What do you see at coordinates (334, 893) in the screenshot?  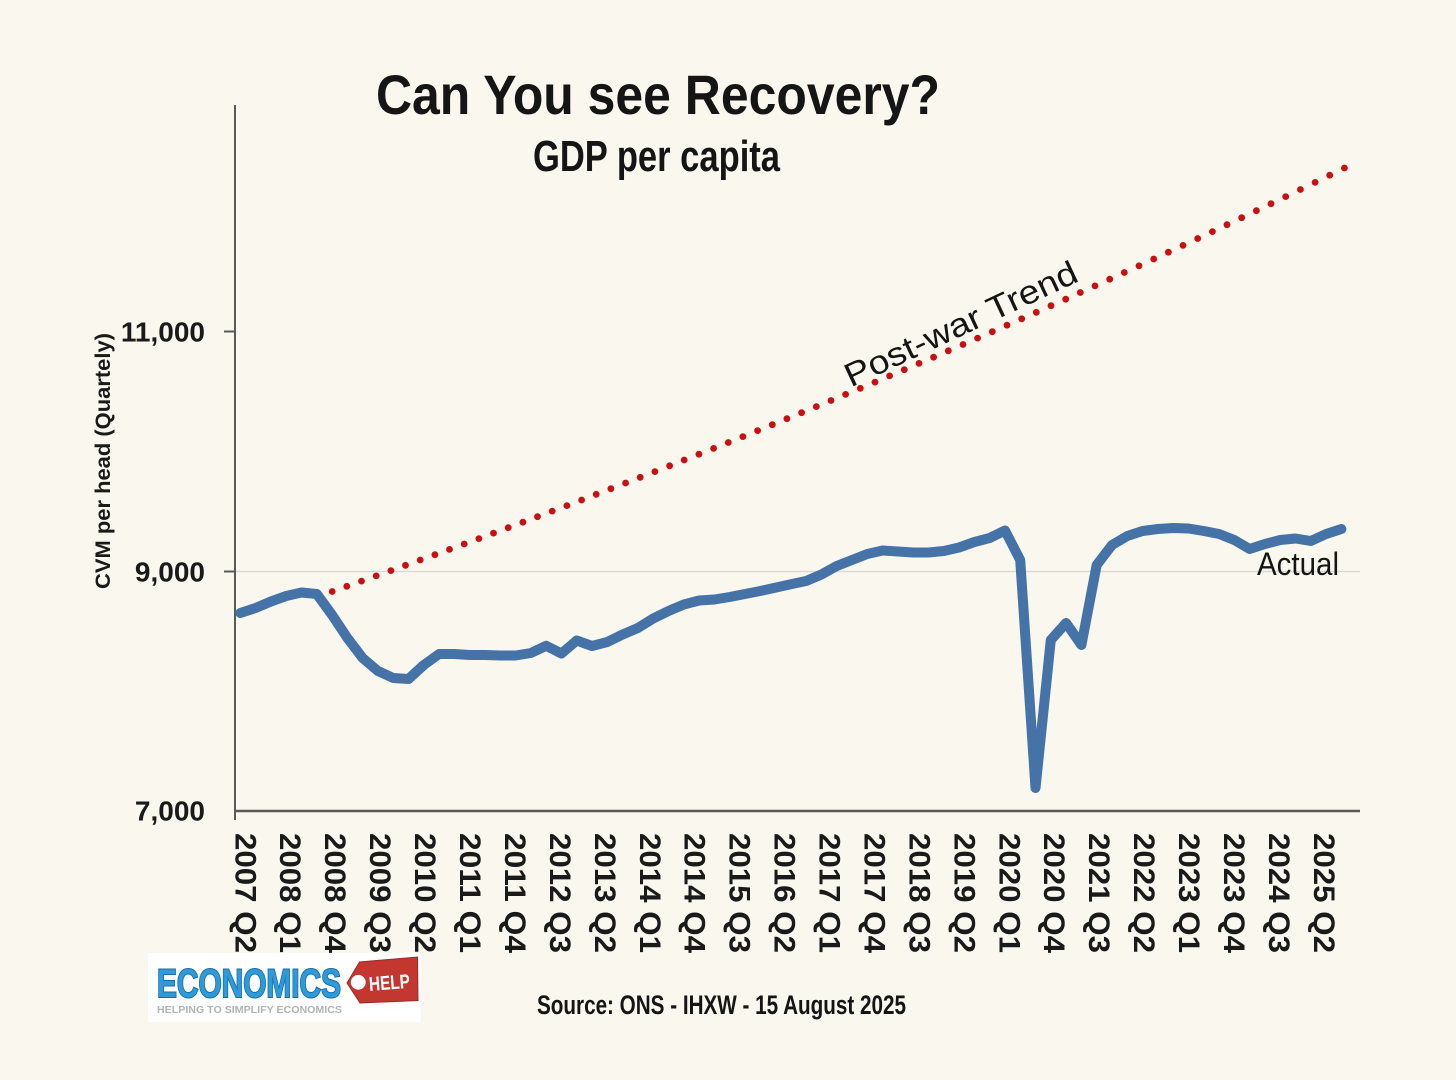 I see `svg-text: 2008 Q4` at bounding box center [334, 893].